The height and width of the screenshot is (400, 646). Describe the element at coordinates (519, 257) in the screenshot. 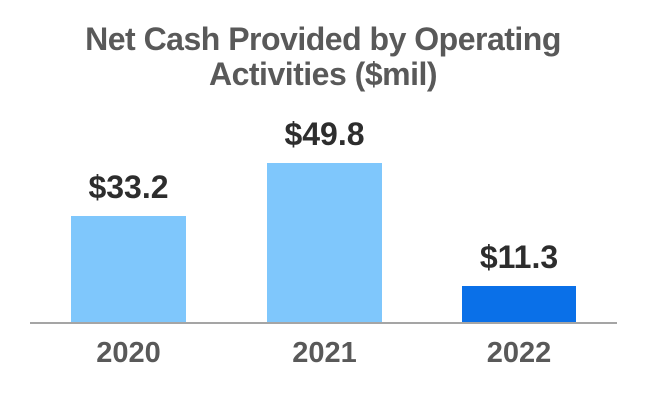

I see `bar-value-label-2022: $11.3` at that location.